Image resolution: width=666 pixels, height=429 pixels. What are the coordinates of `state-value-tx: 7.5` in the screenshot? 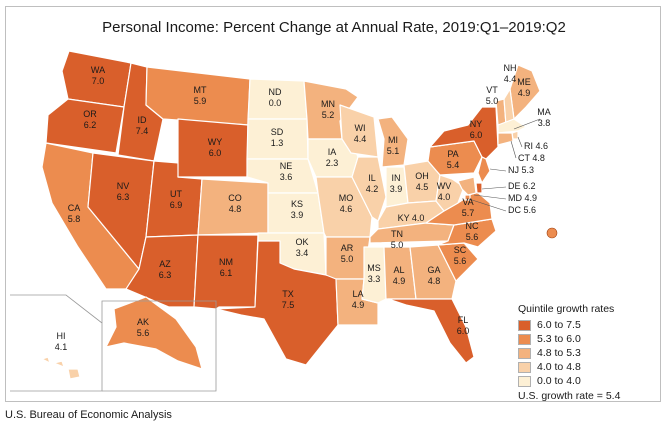 It's located at (288, 305).